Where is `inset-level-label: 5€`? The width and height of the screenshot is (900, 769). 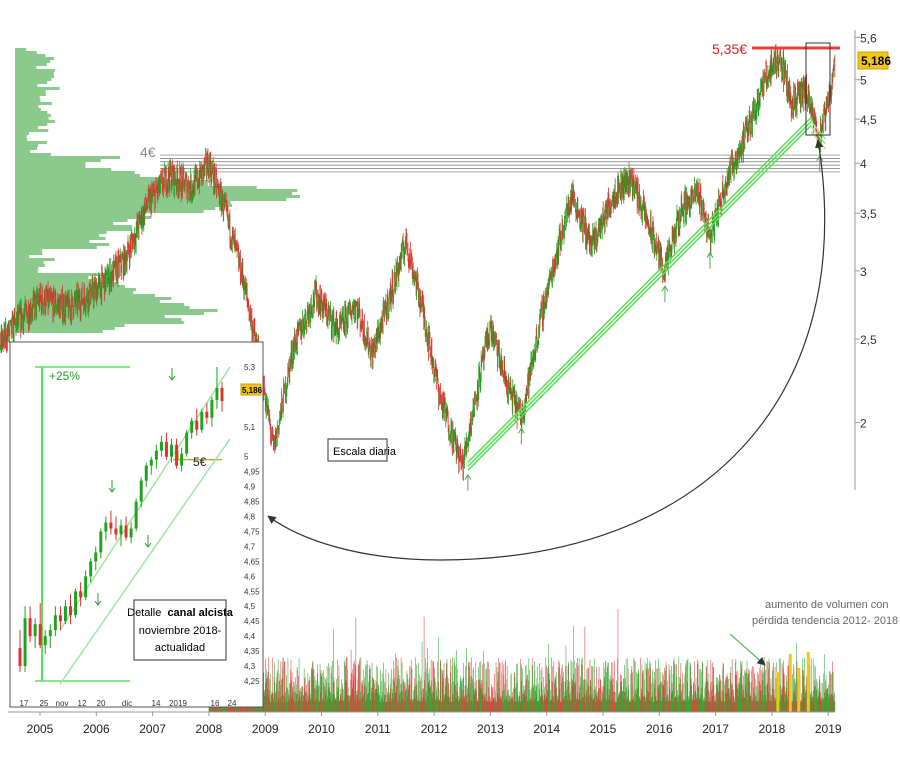
inset-level-label: 5€ is located at coordinates (200, 462).